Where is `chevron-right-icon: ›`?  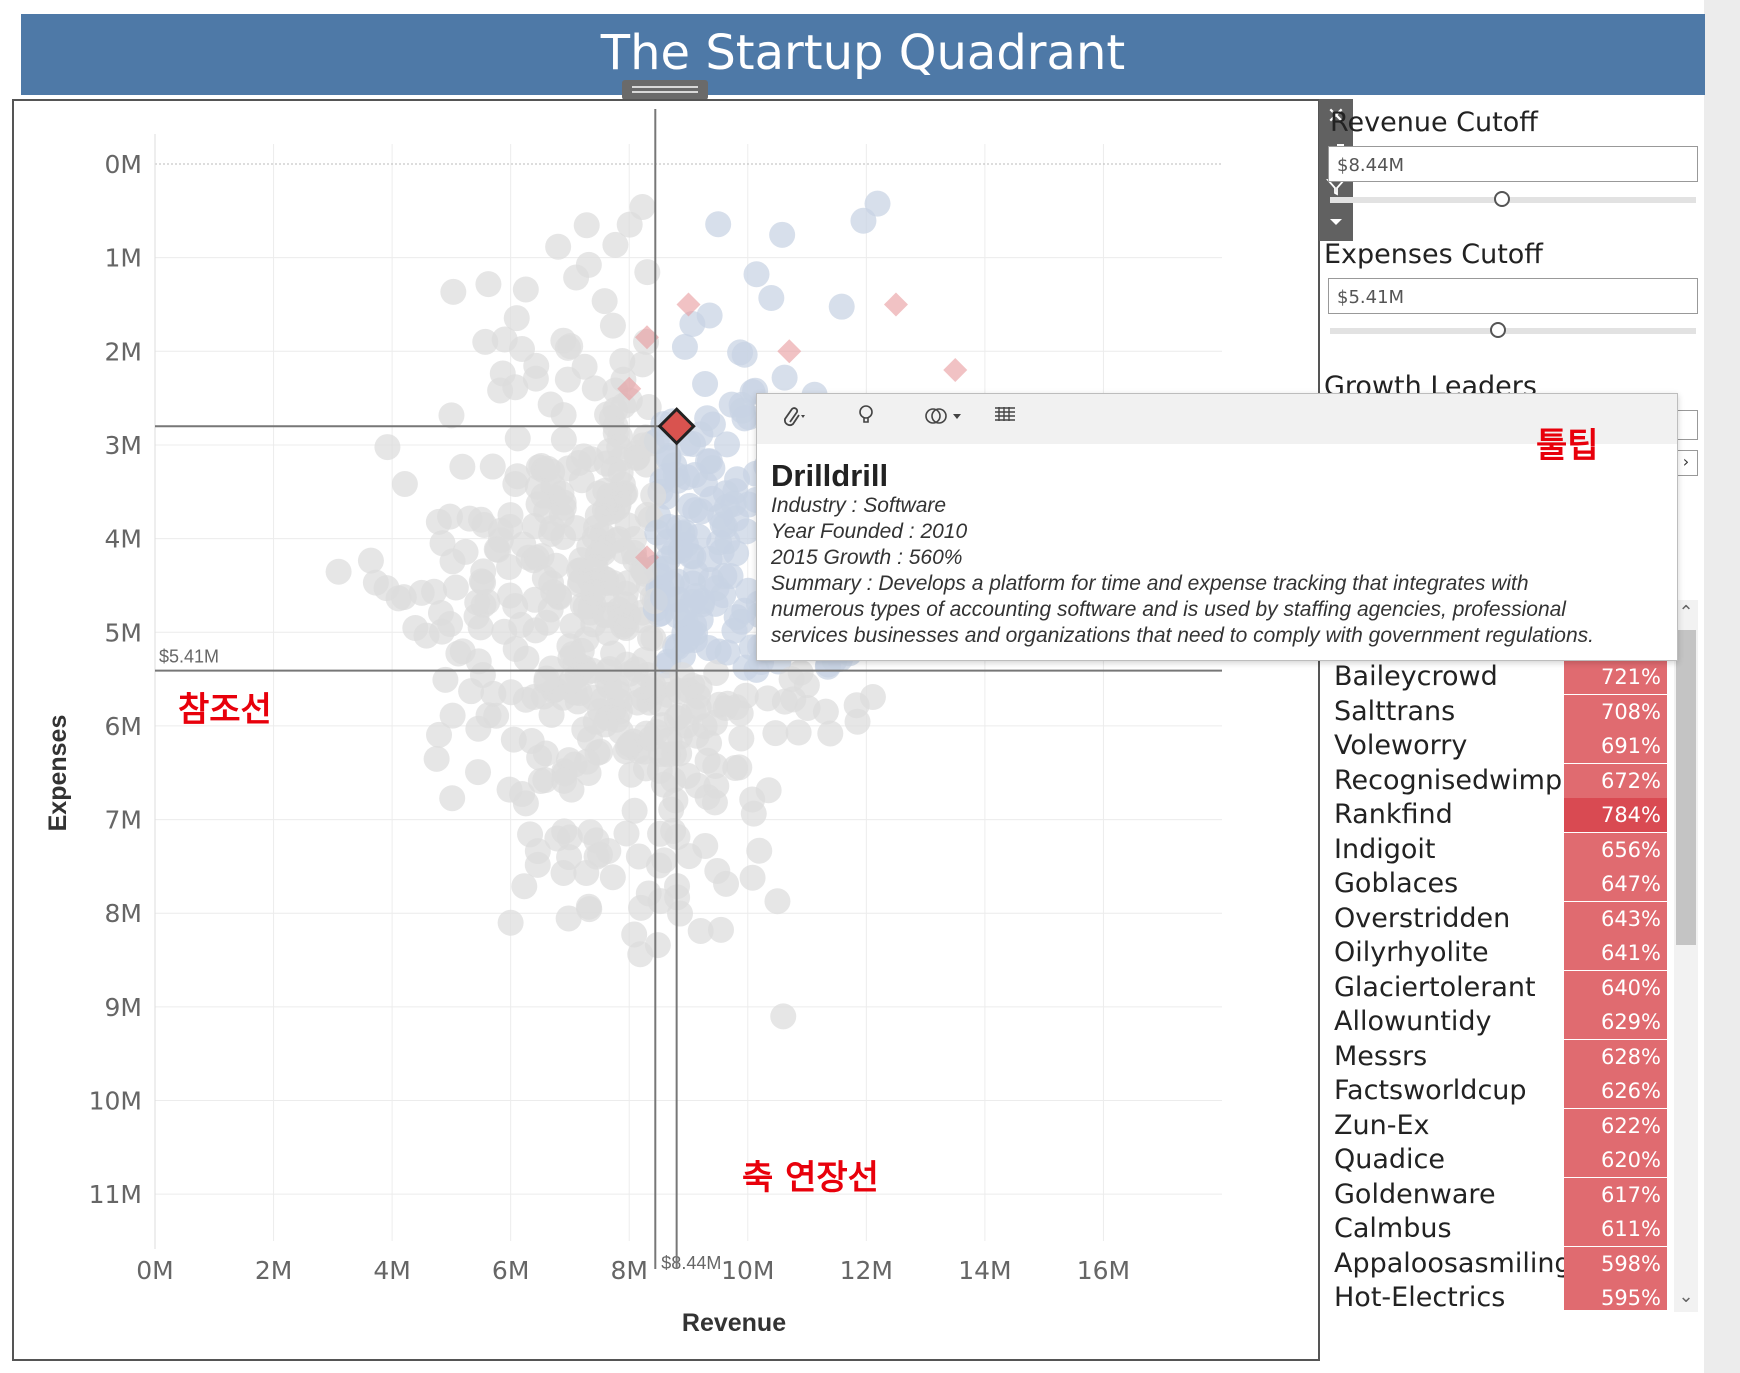
chevron-right-icon: › is located at coordinates (1686, 463).